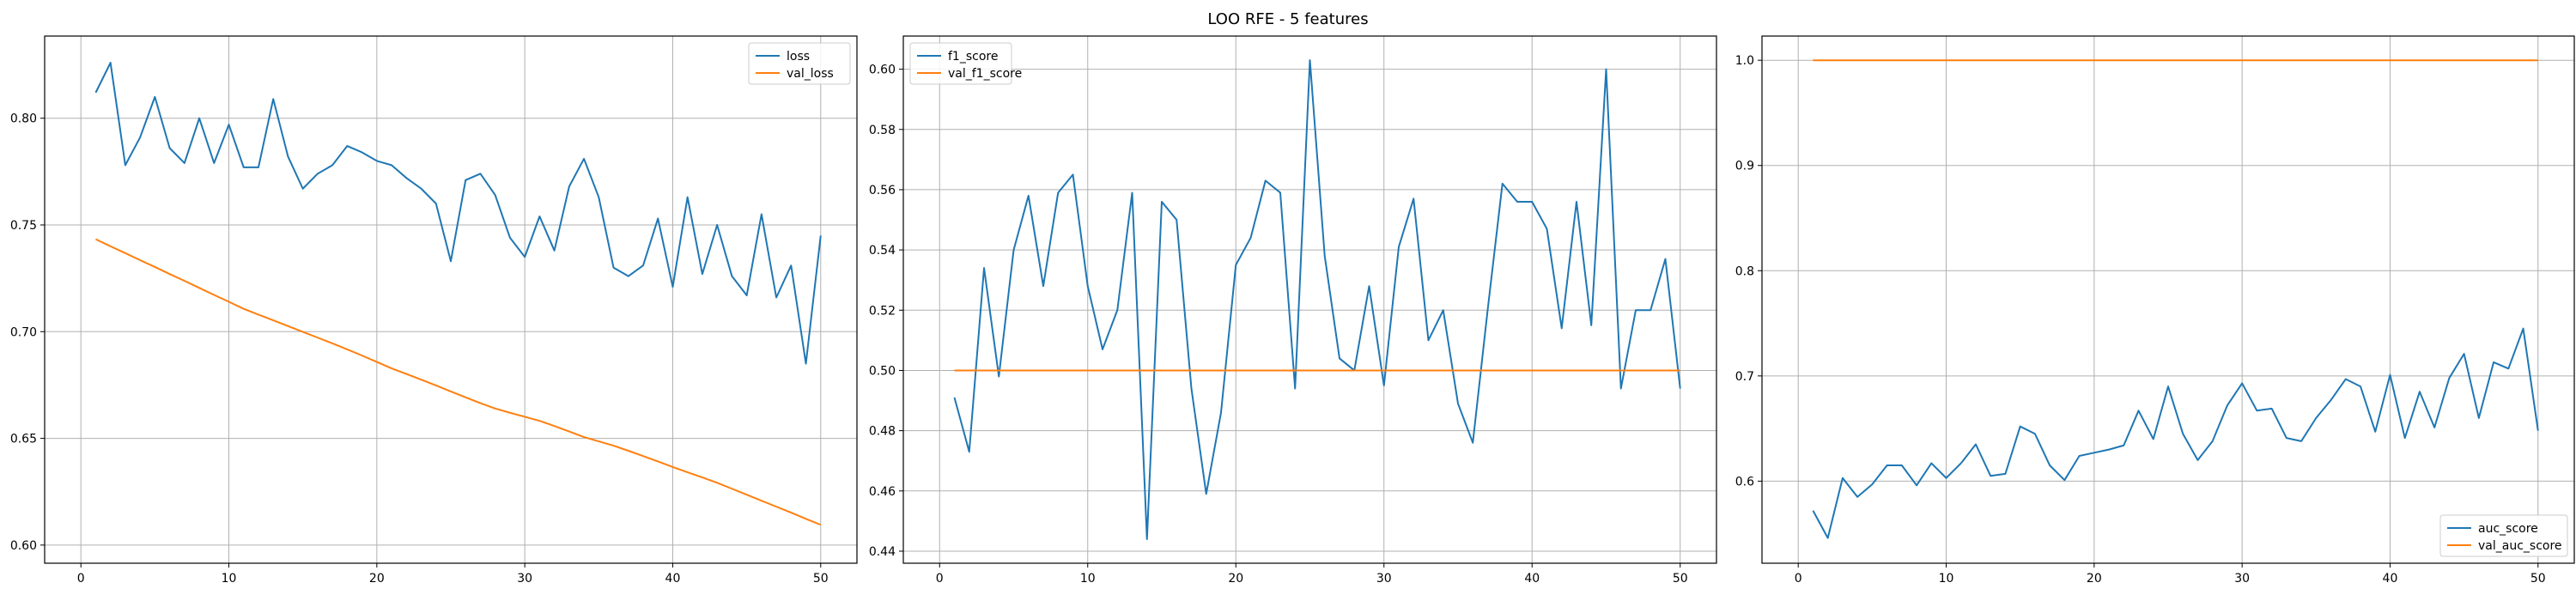 The image size is (2576, 601). I want to click on legend-box, so click(2503, 535).